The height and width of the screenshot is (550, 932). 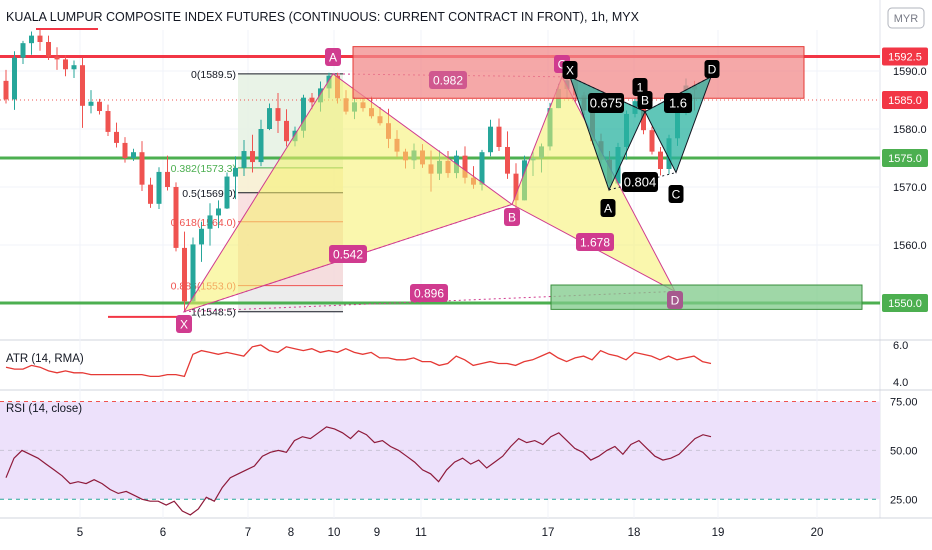 I want to click on rsi-tick-label: 25.00, so click(x=904, y=500).